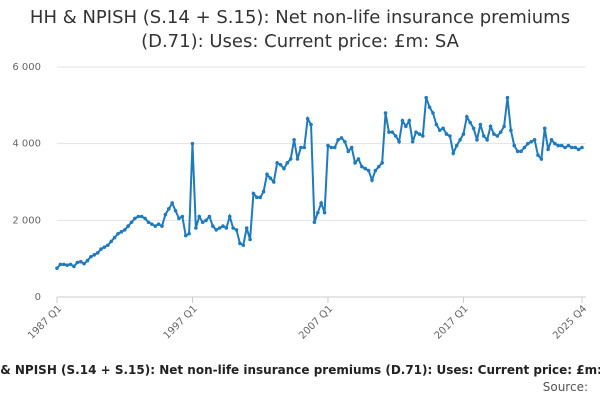 Image resolution: width=600 pixels, height=400 pixels. I want to click on source: Source:, so click(565, 387).